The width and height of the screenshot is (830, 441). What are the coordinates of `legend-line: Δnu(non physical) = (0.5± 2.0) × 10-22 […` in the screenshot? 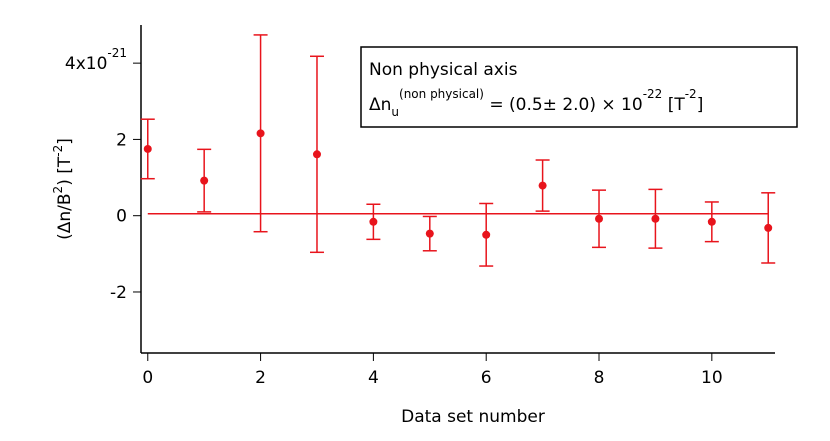 It's located at (536, 103).